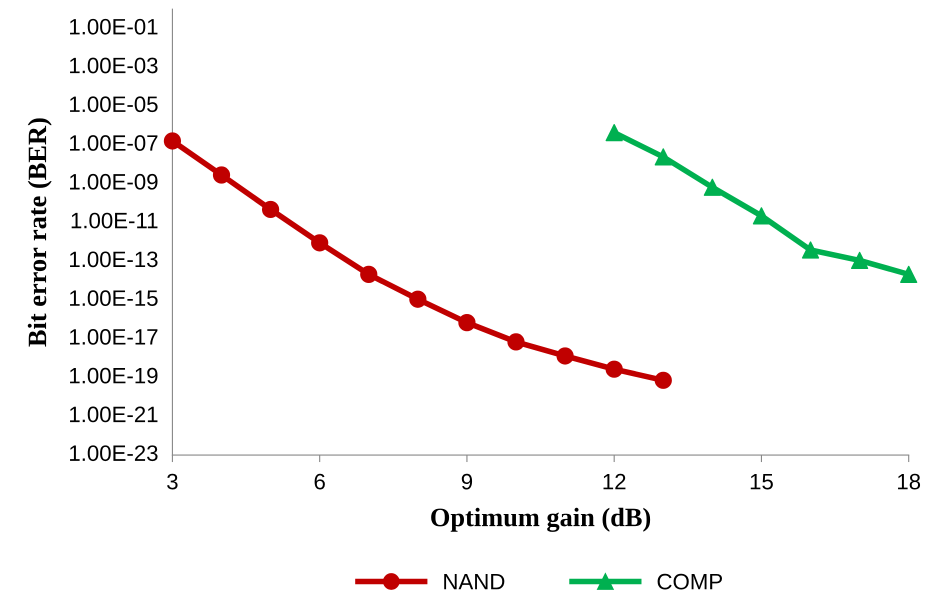 This screenshot has height=615, width=932. Describe the element at coordinates (114, 337) in the screenshot. I see `y-tick-label: 1.00E-17` at that location.